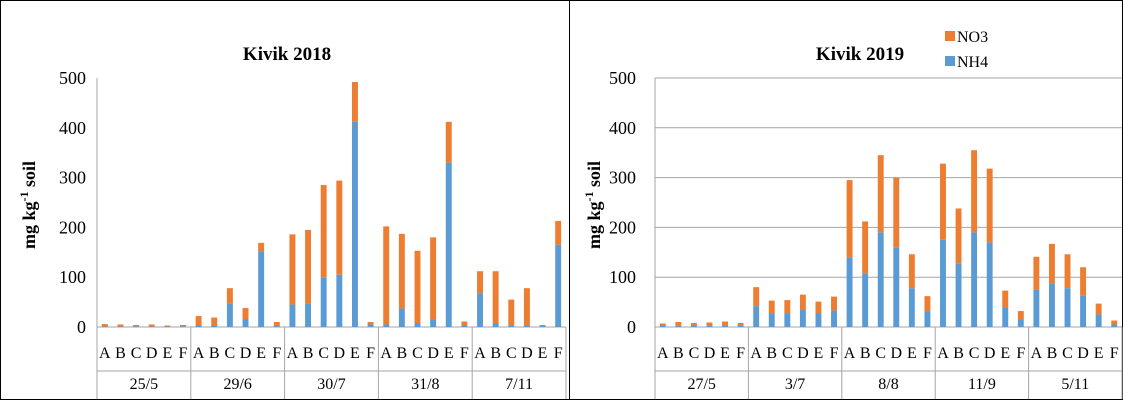 The image size is (1123, 405). What do you see at coordinates (701, 384) in the screenshot?
I see `group-label: 27/5` at bounding box center [701, 384].